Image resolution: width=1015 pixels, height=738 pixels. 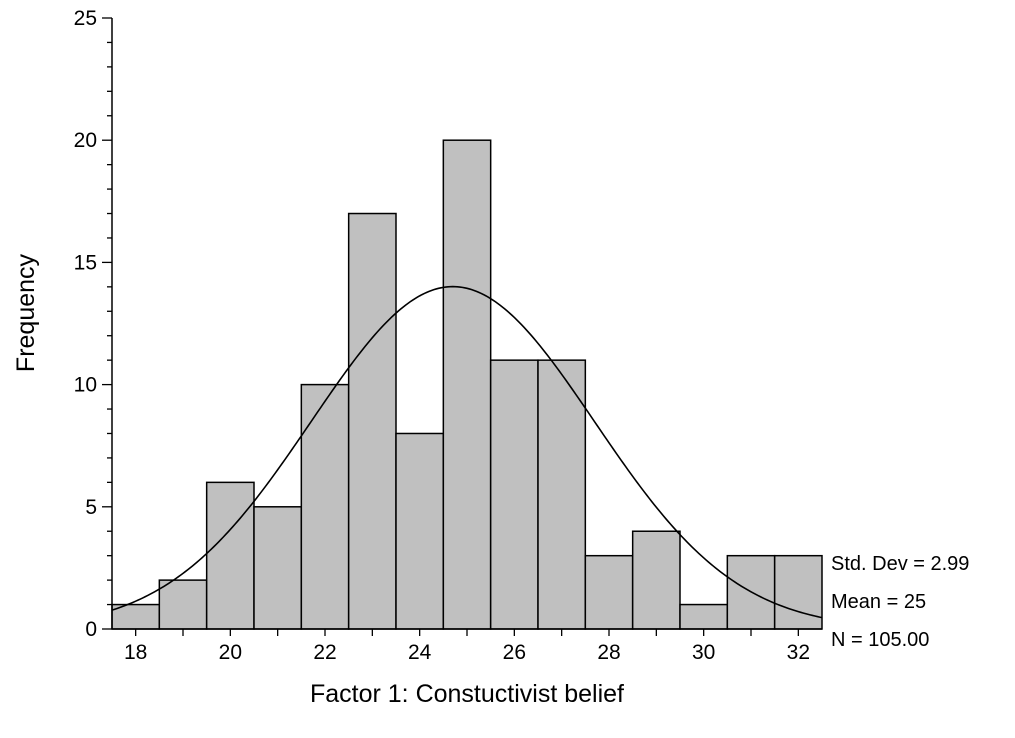 What do you see at coordinates (91, 629) in the screenshot?
I see `y-tick-label: 0` at bounding box center [91, 629].